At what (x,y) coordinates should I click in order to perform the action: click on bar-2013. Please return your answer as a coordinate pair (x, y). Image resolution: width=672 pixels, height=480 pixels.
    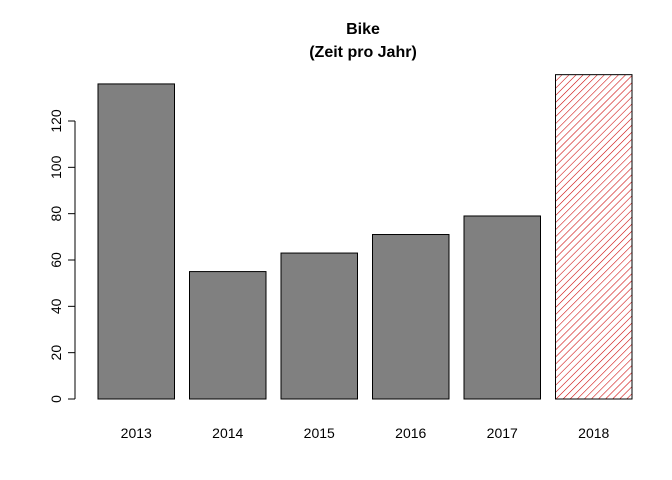
    Looking at the image, I should click on (136, 241).